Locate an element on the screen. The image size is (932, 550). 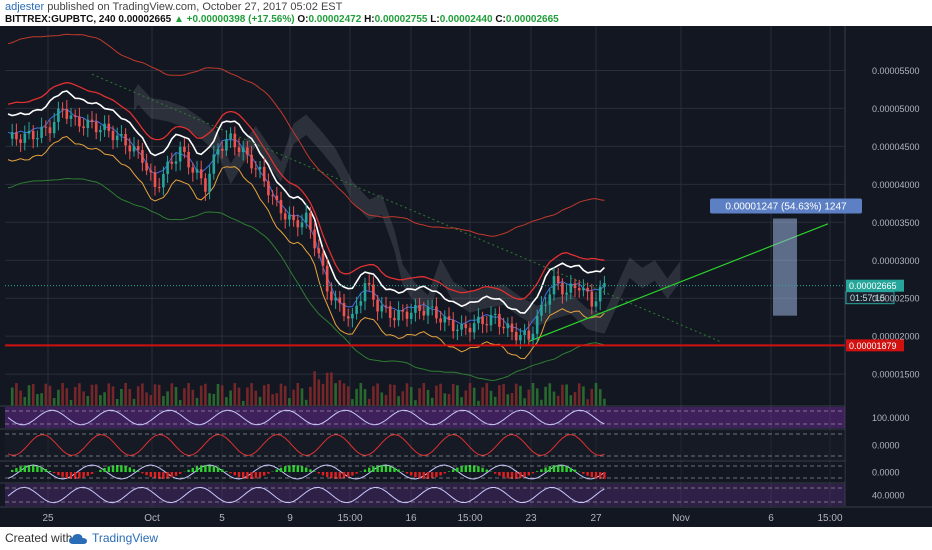
x-tick-label: 23 is located at coordinates (531, 518).